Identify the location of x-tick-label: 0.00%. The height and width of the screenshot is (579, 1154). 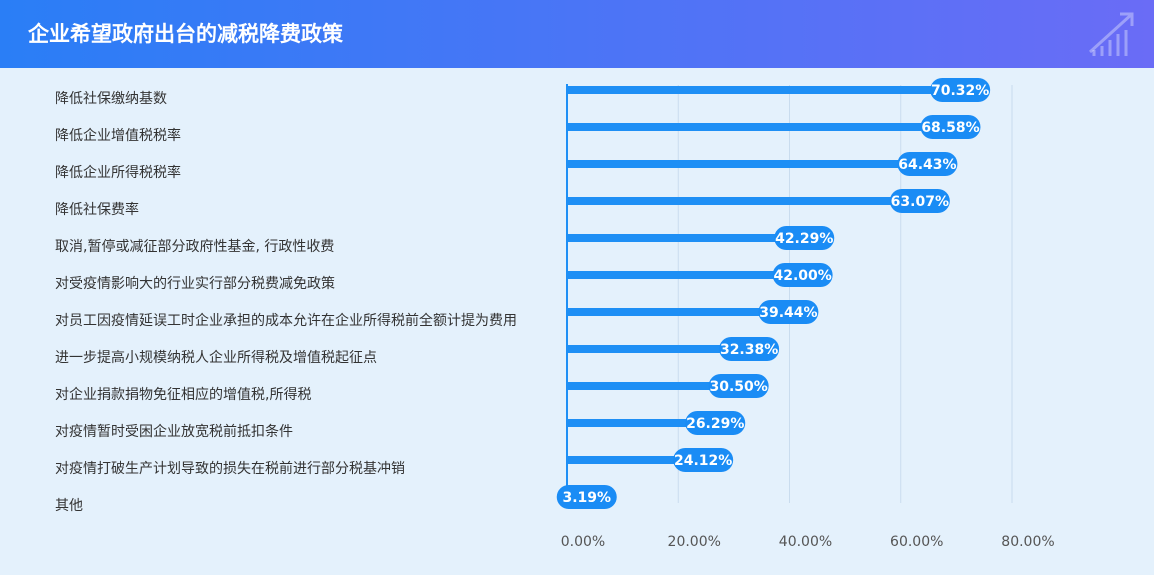
(583, 542).